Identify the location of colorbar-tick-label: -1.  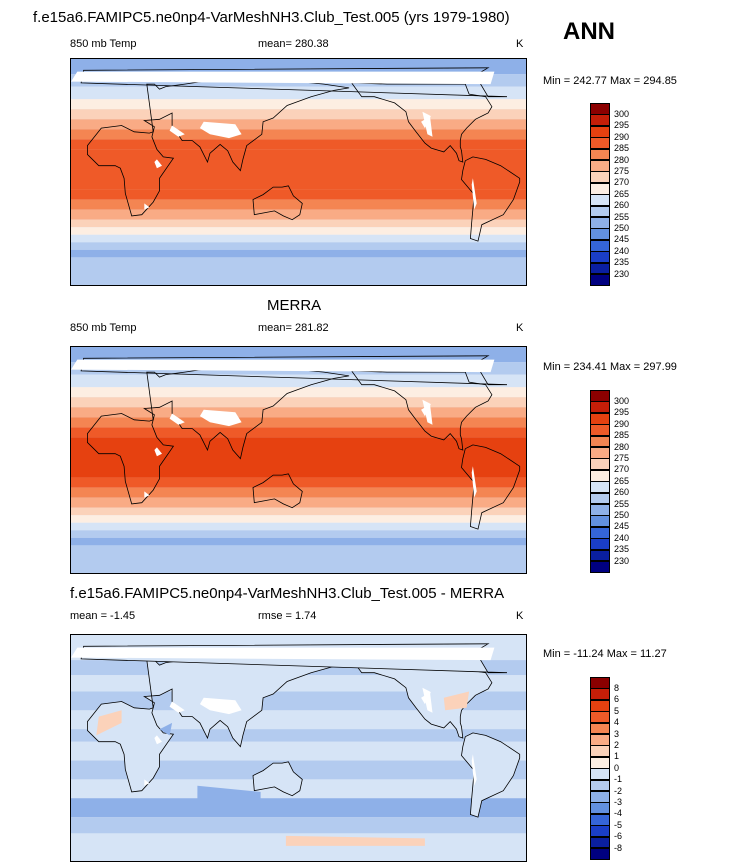
(618, 779).